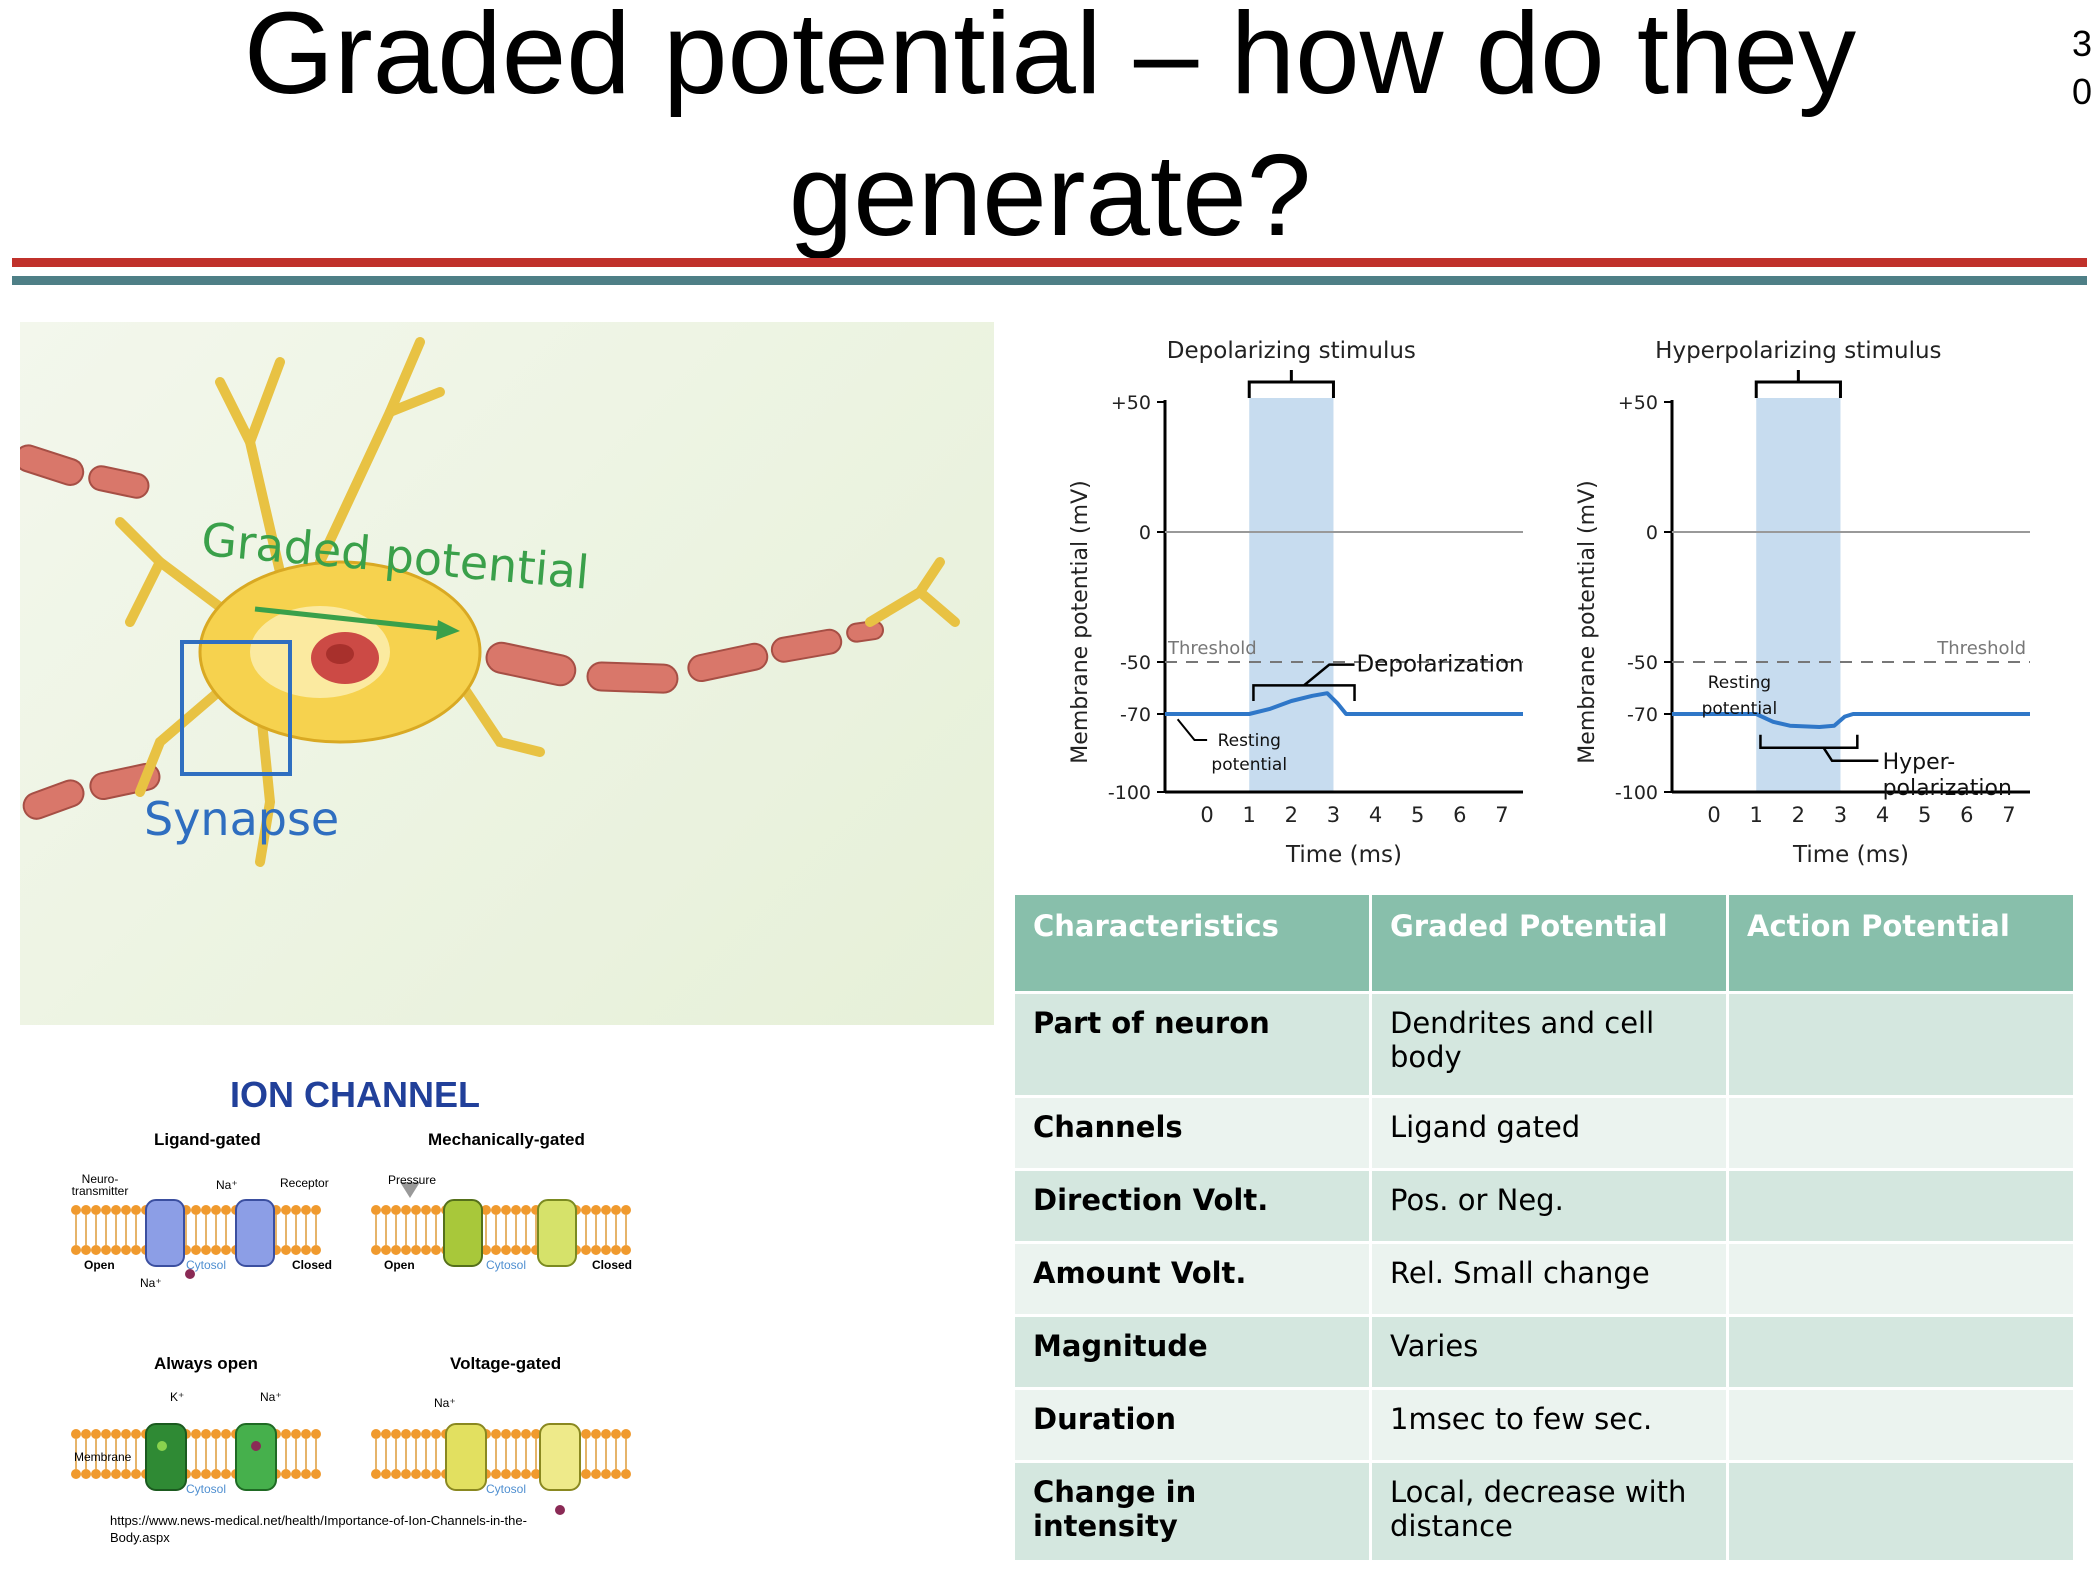  What do you see at coordinates (1587, 621) in the screenshot?
I see `hyperpolarizing-y-axis-label: Membrane potential (mV)` at bounding box center [1587, 621].